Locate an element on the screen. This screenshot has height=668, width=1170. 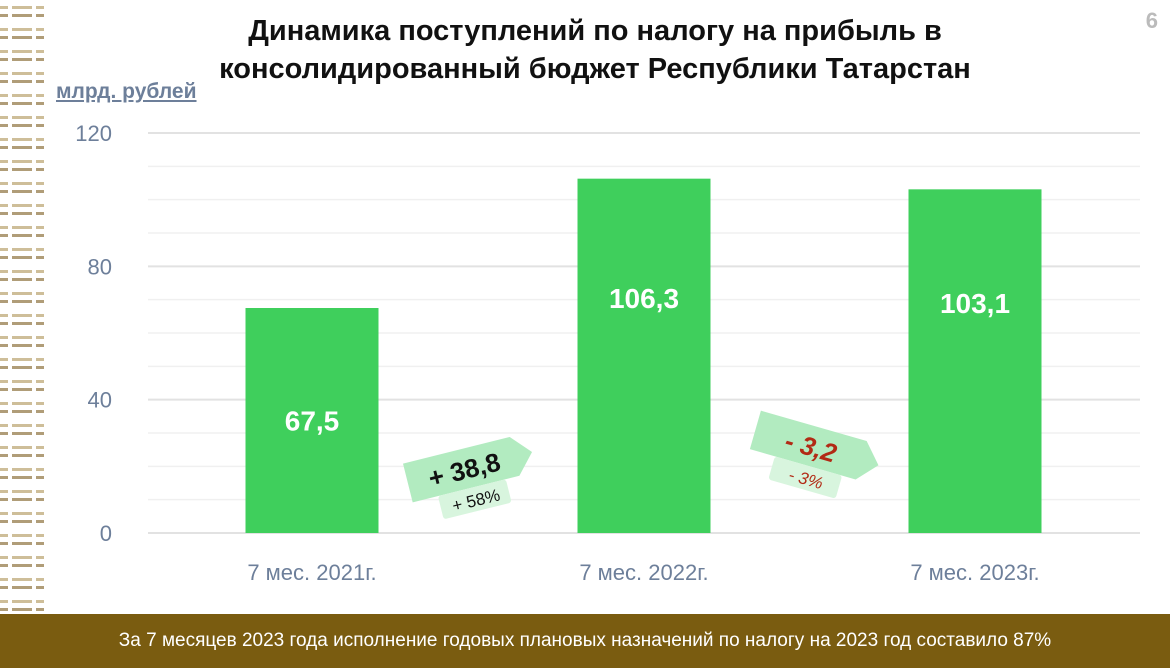
y-tick-label: 120 is located at coordinates (93, 133).